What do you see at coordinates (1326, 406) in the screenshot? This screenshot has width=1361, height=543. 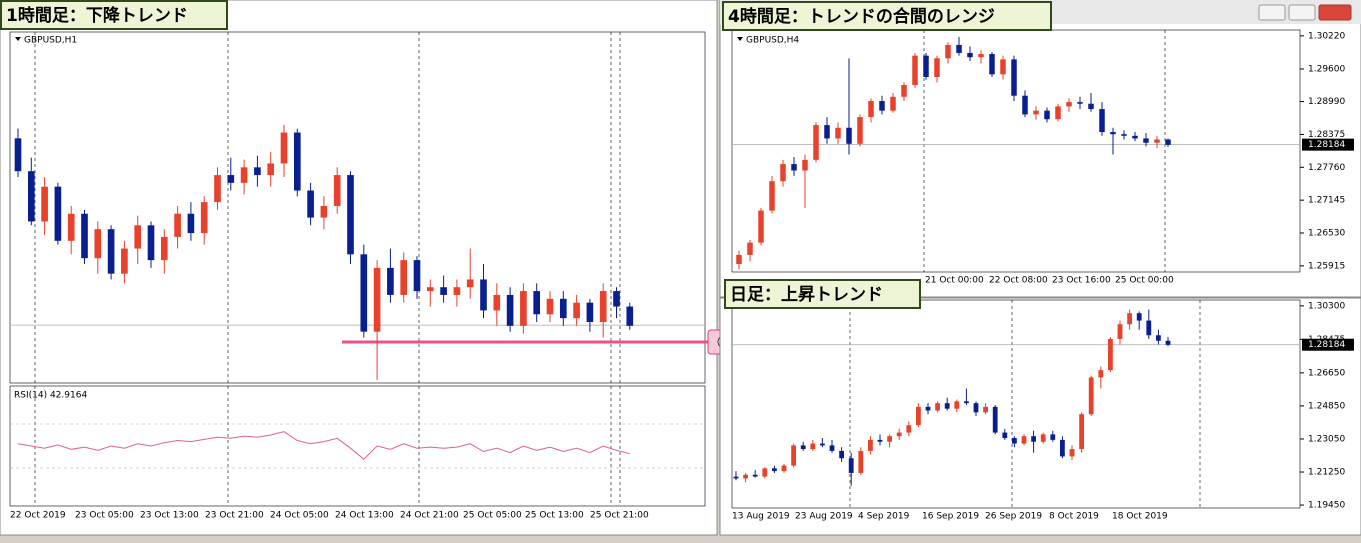 I see `y-tick-label: 1.24850` at bounding box center [1326, 406].